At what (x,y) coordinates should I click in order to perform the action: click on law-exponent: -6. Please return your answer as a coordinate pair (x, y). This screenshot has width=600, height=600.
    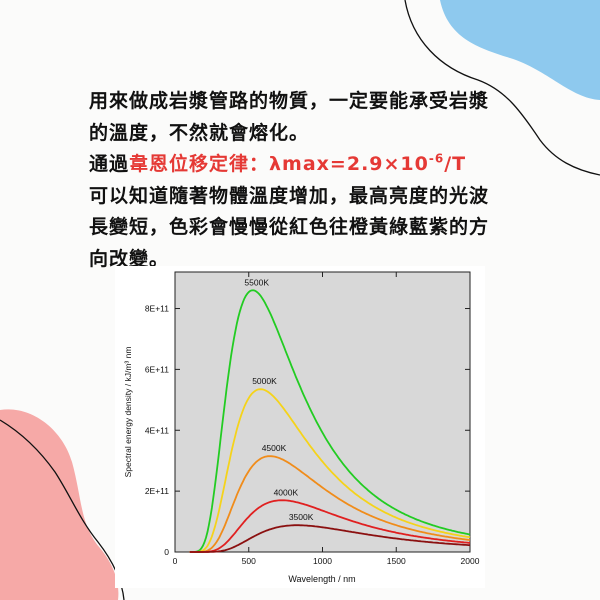
    Looking at the image, I should click on (436, 158).